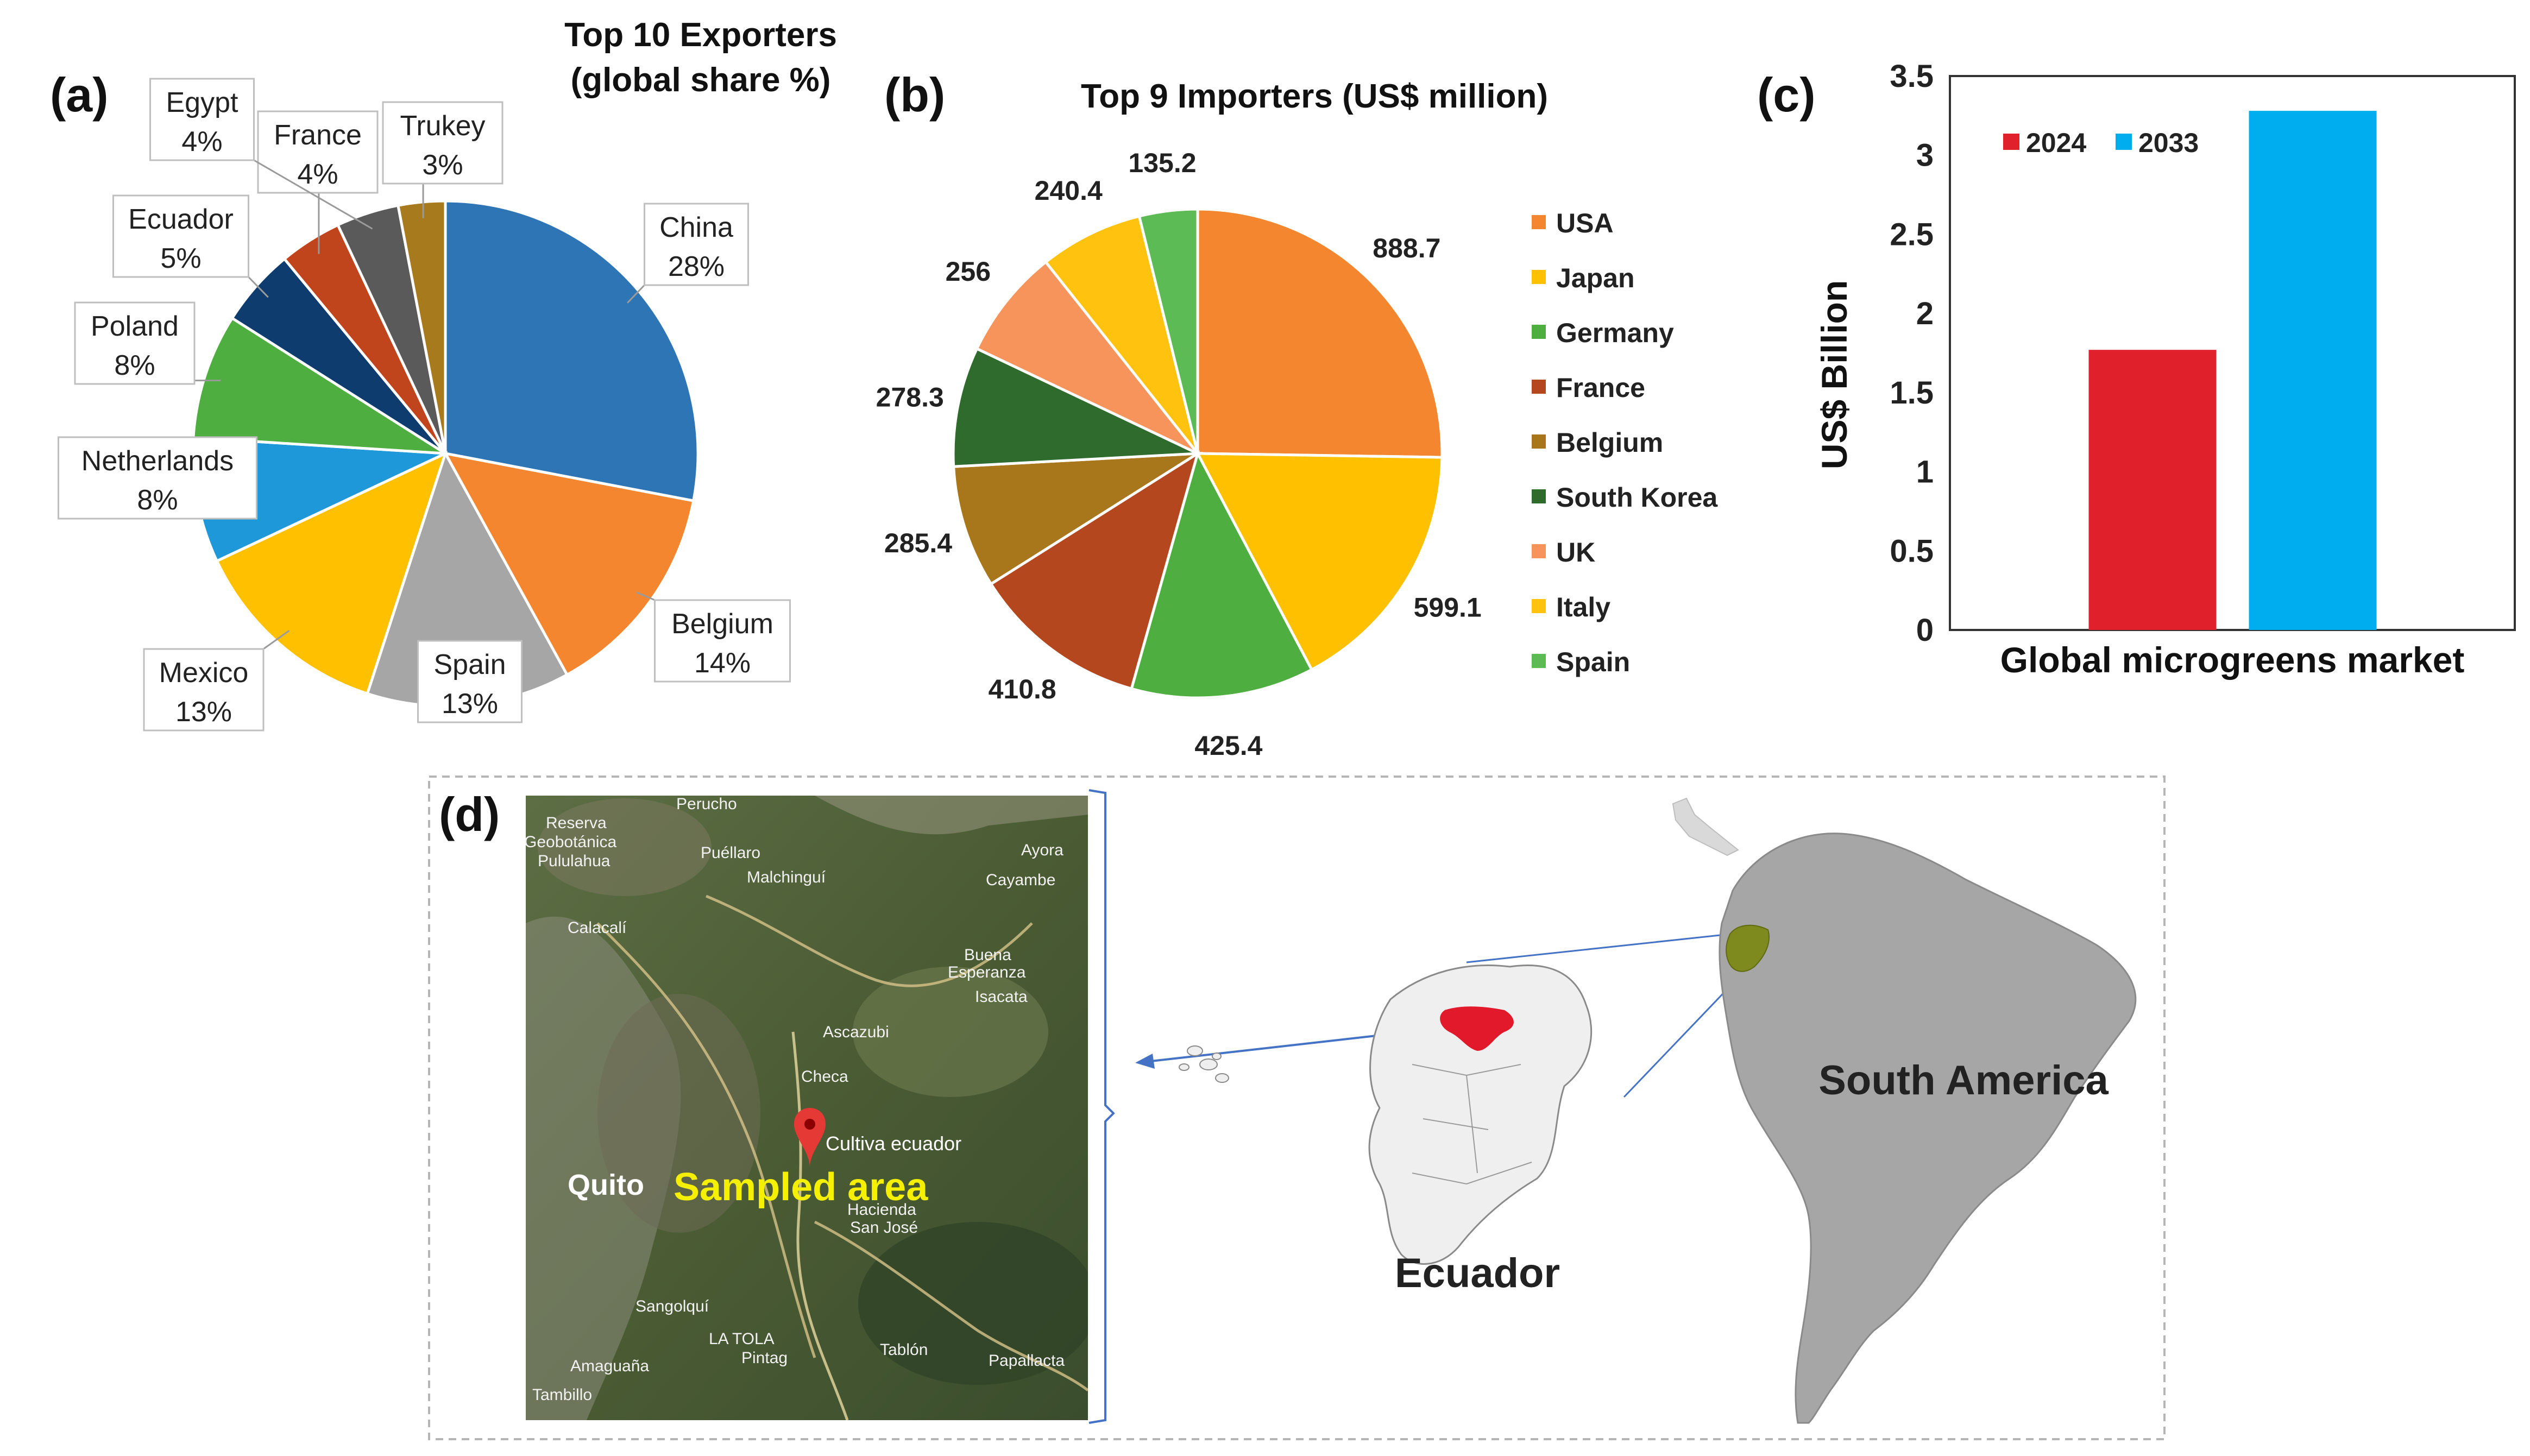  I want to click on galapagos-islands, so click(1204, 1064).